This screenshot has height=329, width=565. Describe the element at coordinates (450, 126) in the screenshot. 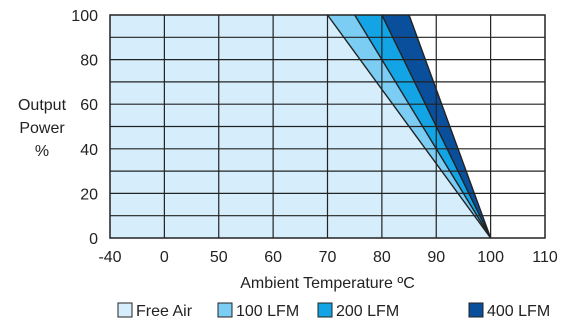

I see `derating-line-400-lfm` at that location.